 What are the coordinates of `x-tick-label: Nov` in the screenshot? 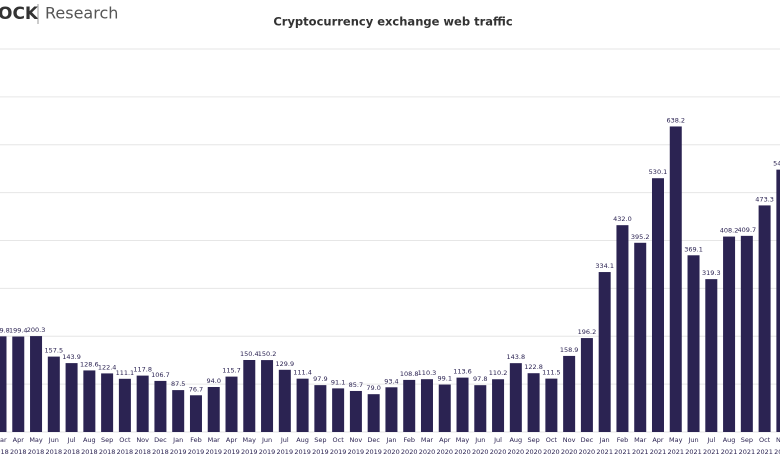 It's located at (356, 440).